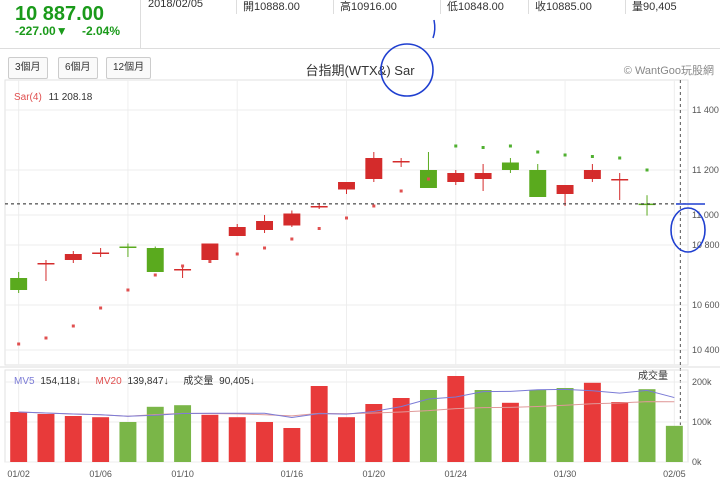 This screenshot has width=720, height=483. What do you see at coordinates (147, 381) in the screenshot?
I see `mv20-value: 139,847↓` at bounding box center [147, 381].